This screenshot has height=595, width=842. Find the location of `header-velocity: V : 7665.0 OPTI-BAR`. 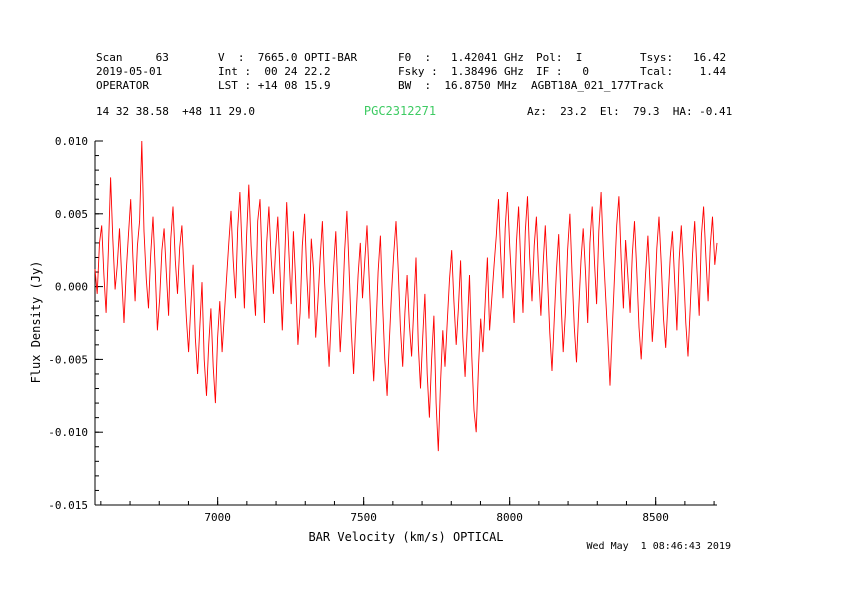

header-velocity: V : 7665.0 OPTI-BAR is located at coordinates (288, 57).